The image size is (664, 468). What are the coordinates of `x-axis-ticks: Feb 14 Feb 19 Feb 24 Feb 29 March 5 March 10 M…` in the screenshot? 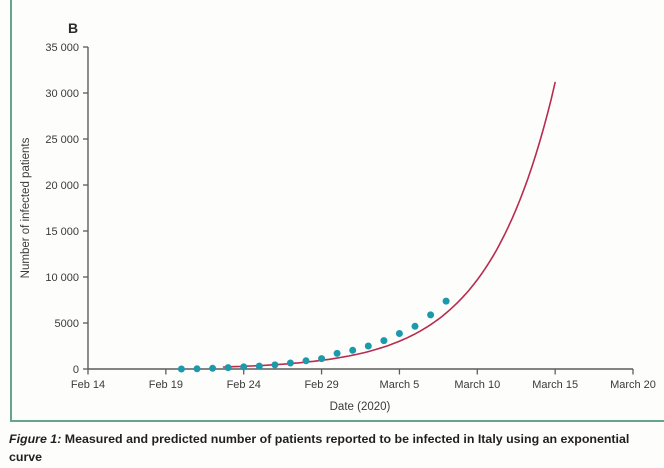 It's located at (363, 380).